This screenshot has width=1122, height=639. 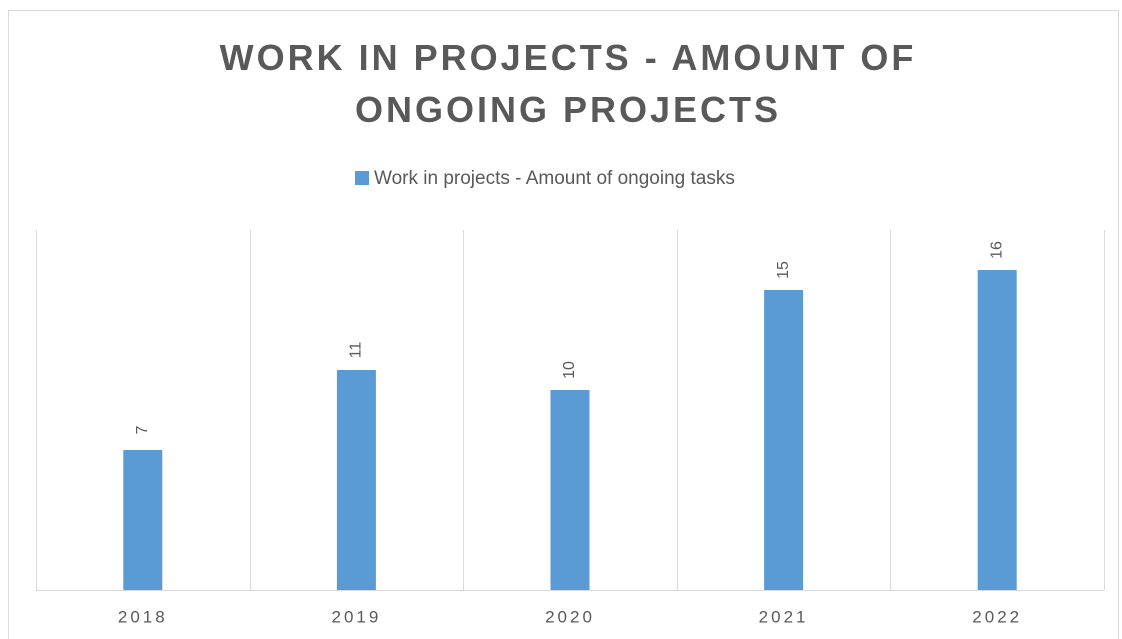 What do you see at coordinates (784, 616) in the screenshot?
I see `x-tick-label: 2021` at bounding box center [784, 616].